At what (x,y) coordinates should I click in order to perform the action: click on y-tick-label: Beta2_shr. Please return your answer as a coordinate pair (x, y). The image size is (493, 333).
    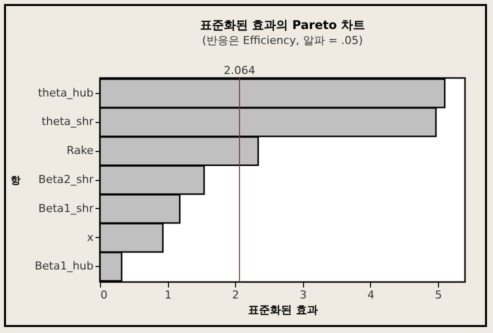
    Looking at the image, I should click on (66, 179).